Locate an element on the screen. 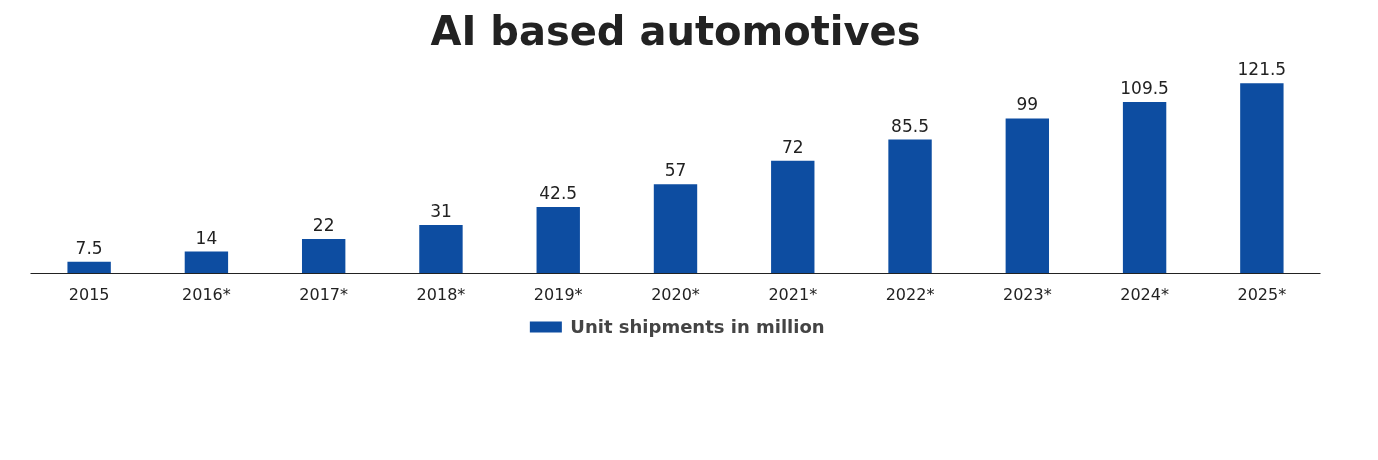 The image size is (1378, 460). data-label: 109.5 is located at coordinates (1144, 88).